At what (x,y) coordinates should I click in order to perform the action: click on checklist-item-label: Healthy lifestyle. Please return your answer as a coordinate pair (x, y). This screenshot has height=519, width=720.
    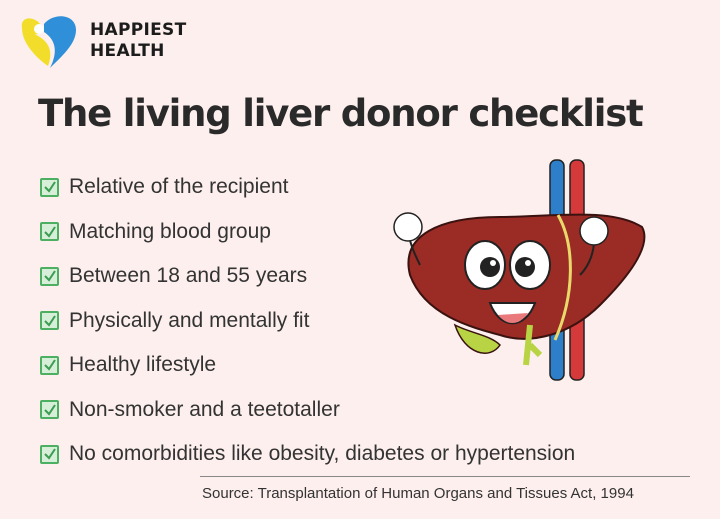
    Looking at the image, I should click on (143, 365).